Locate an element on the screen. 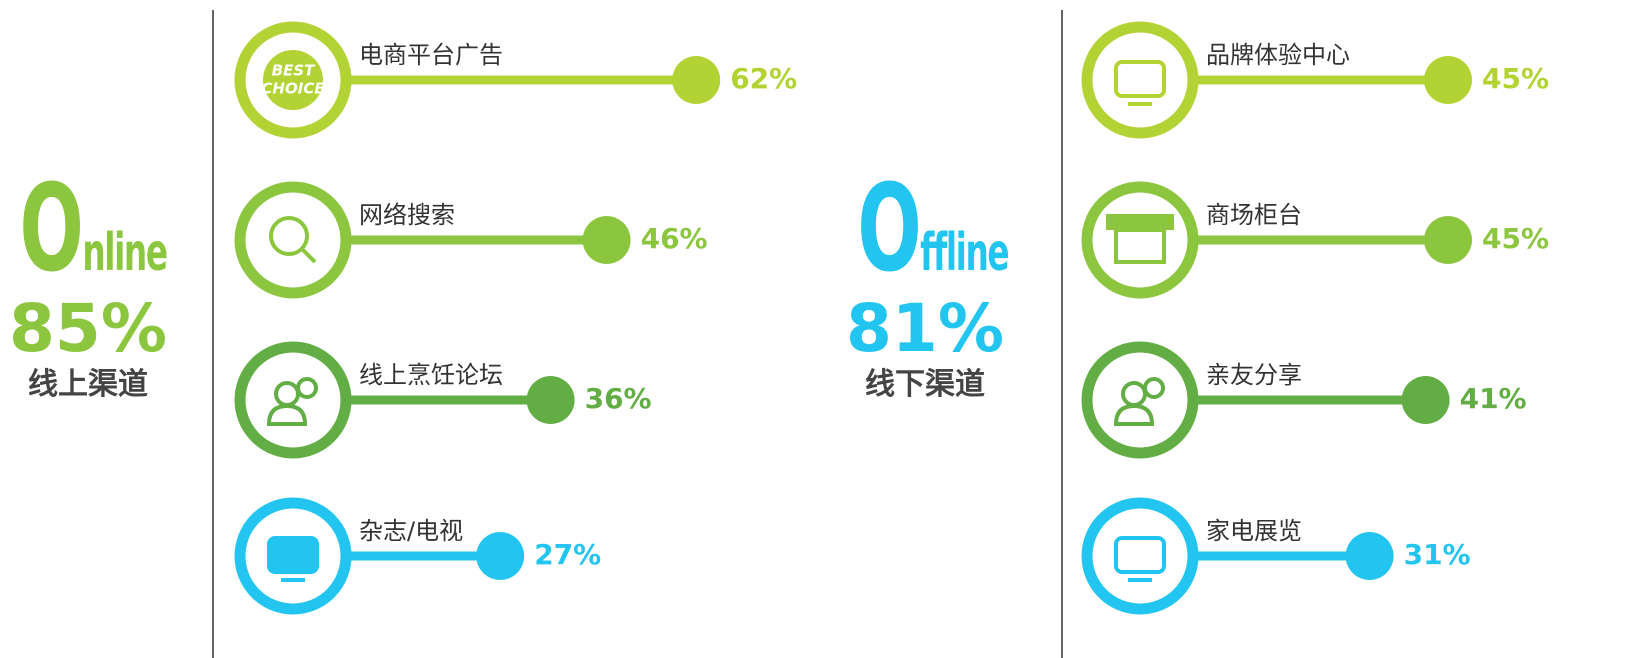 This screenshot has height=658, width=1645. badge-text: CHOICE is located at coordinates (293, 89).